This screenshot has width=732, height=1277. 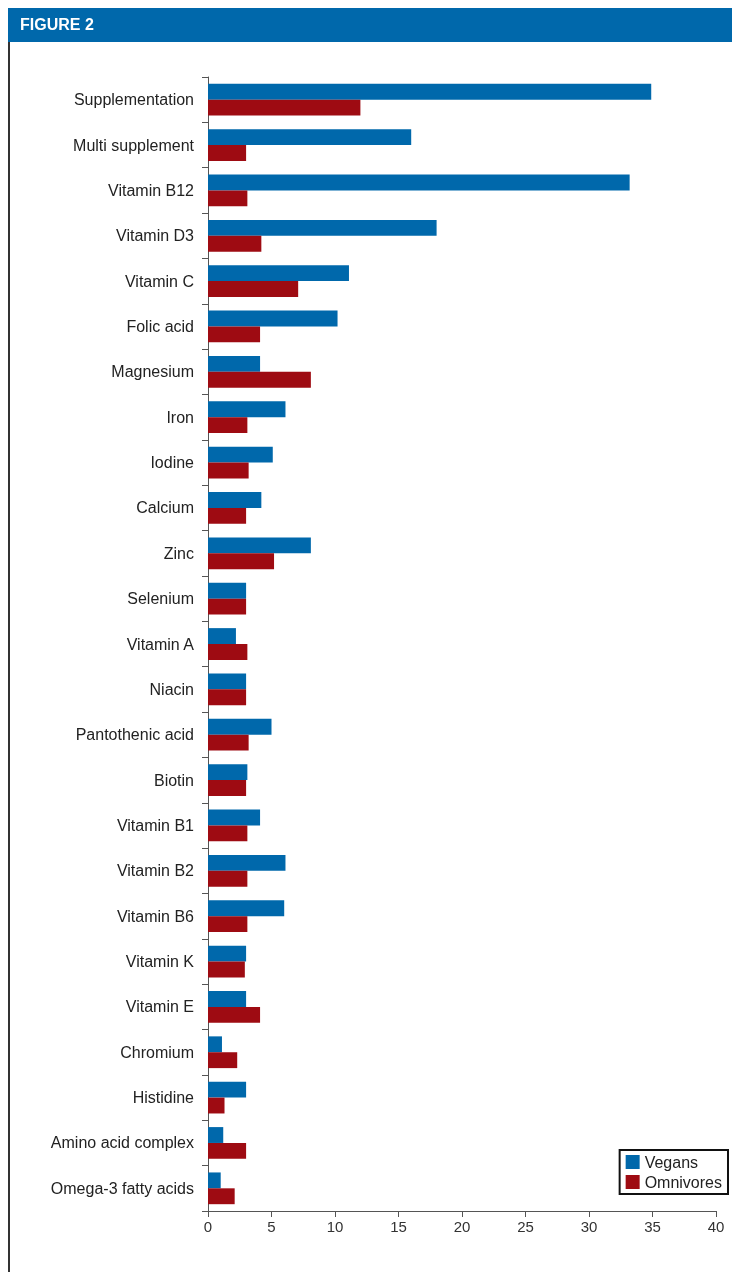 I want to click on y-tick-label: Vitamin B12, so click(x=151, y=190).